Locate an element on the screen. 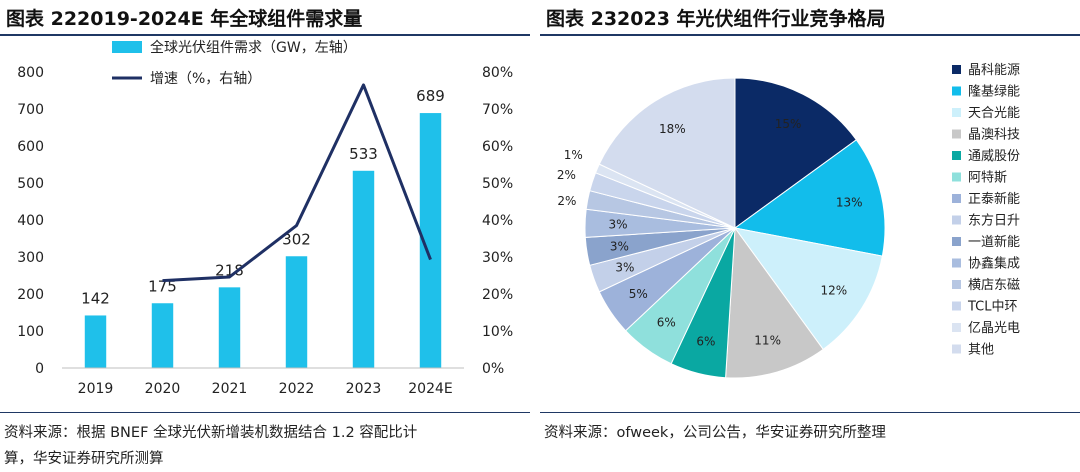 This screenshot has height=472, width=1080. pie-slice-percent-label: 1% is located at coordinates (573, 155).